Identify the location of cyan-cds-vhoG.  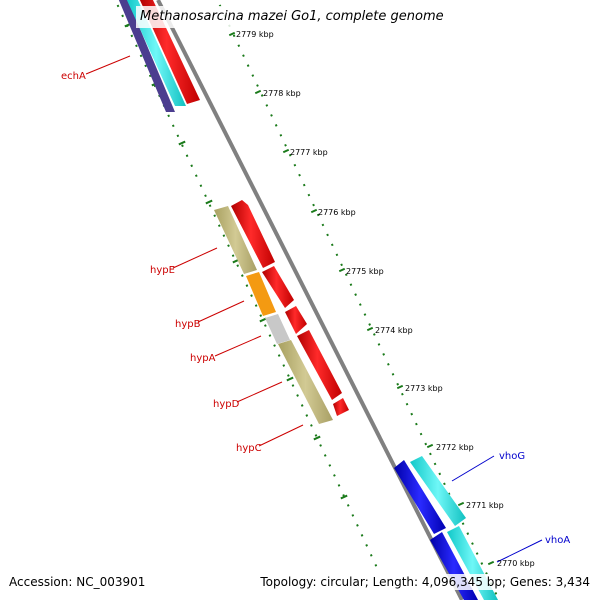
(438, 491).